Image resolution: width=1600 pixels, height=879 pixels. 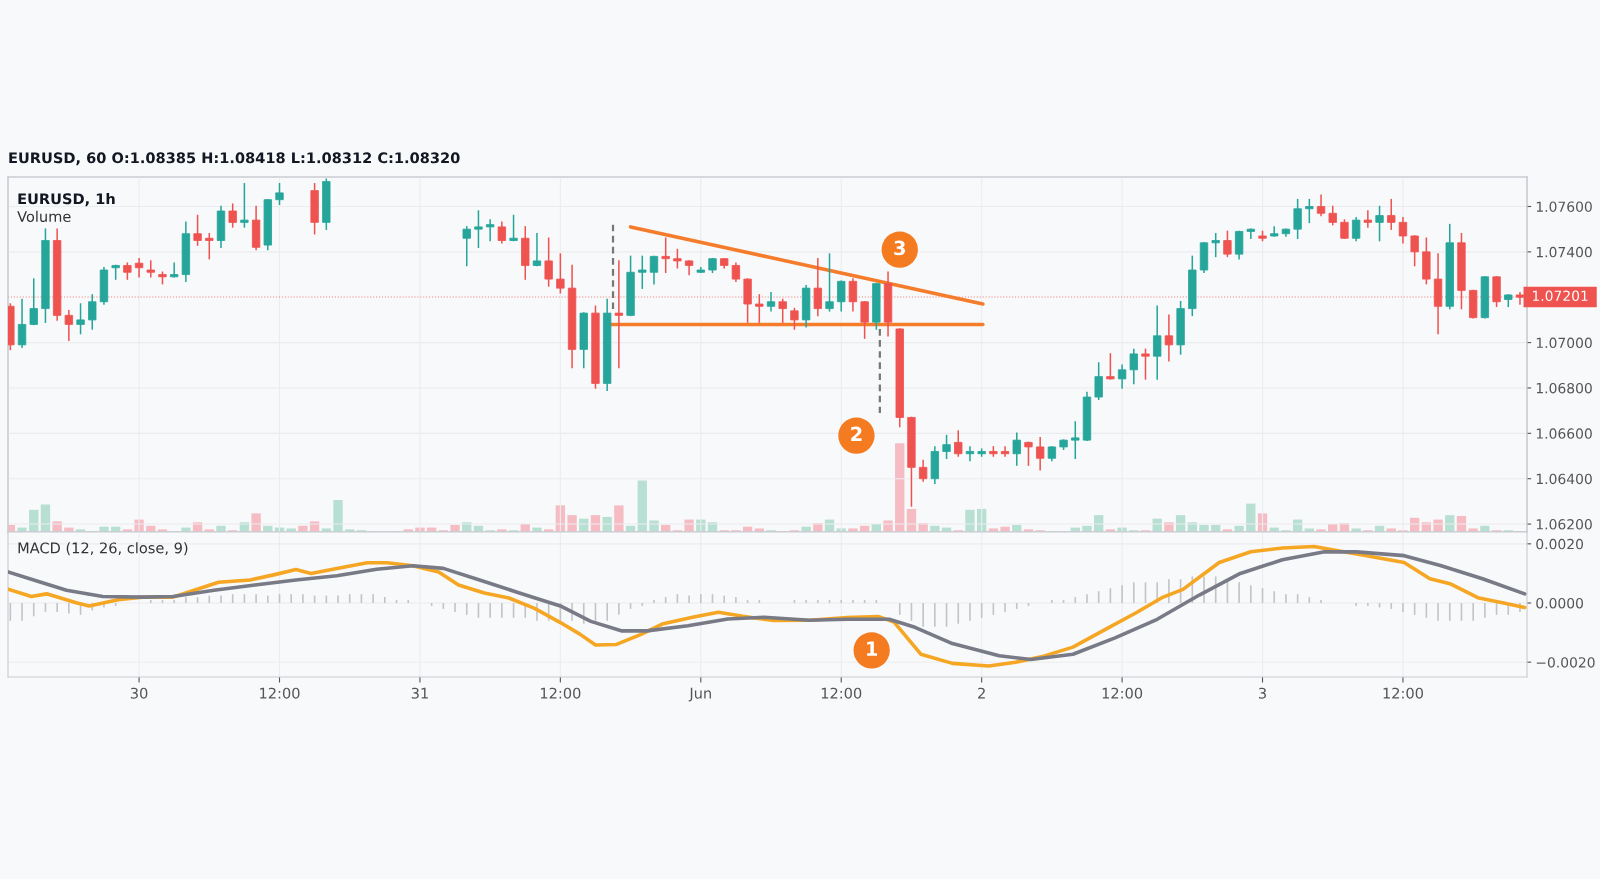 What do you see at coordinates (1564, 433) in the screenshot?
I see `y-tick-label: 1.06600` at bounding box center [1564, 433].